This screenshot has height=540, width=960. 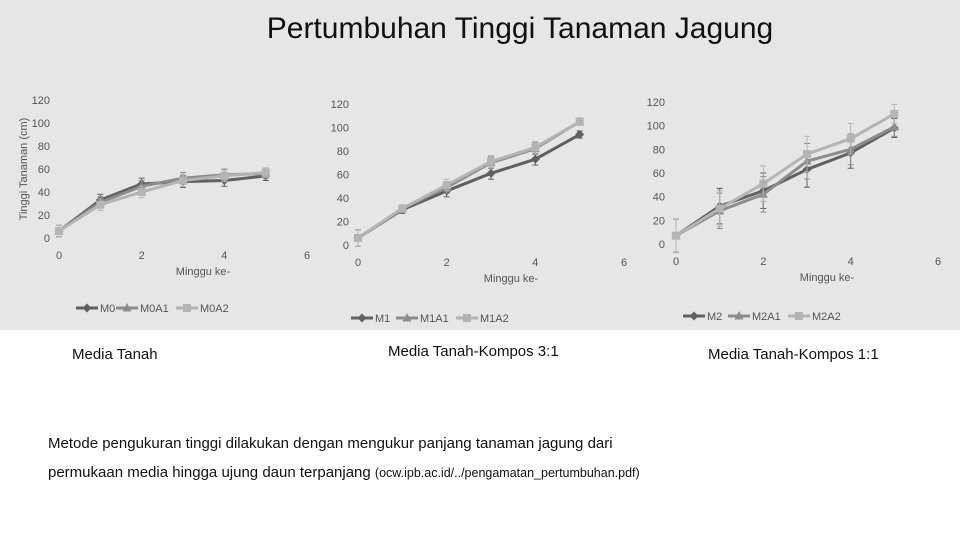 What do you see at coordinates (154, 309) in the screenshot?
I see `legend-label: M0A1` at bounding box center [154, 309].